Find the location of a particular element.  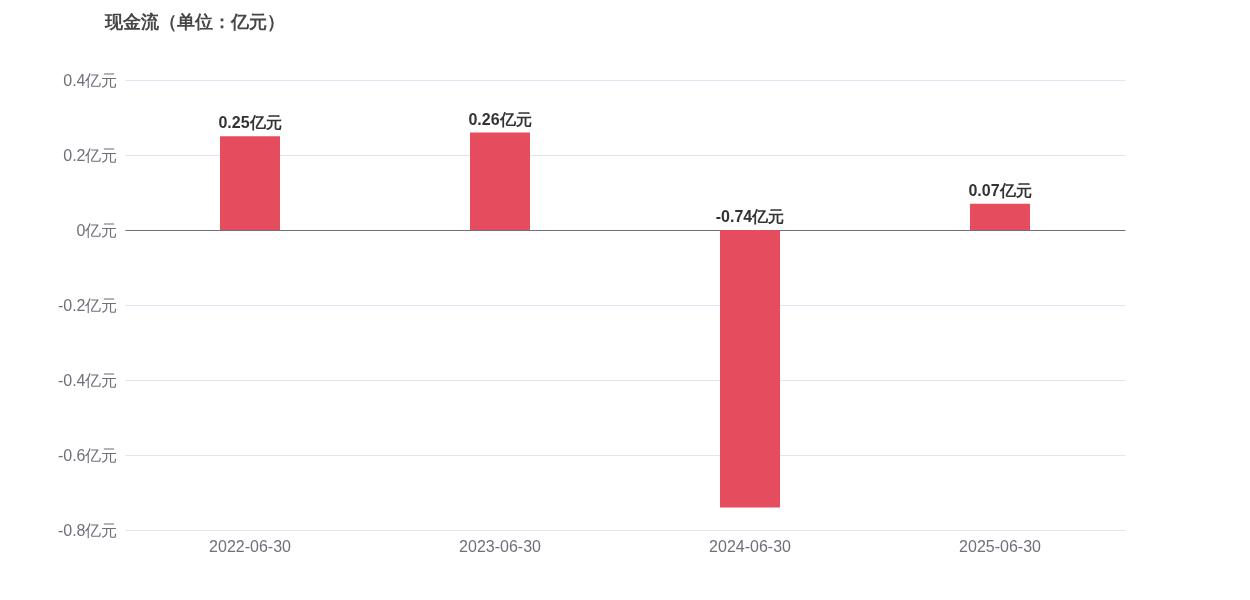

data-label: -0.74亿元 is located at coordinates (750, 216).